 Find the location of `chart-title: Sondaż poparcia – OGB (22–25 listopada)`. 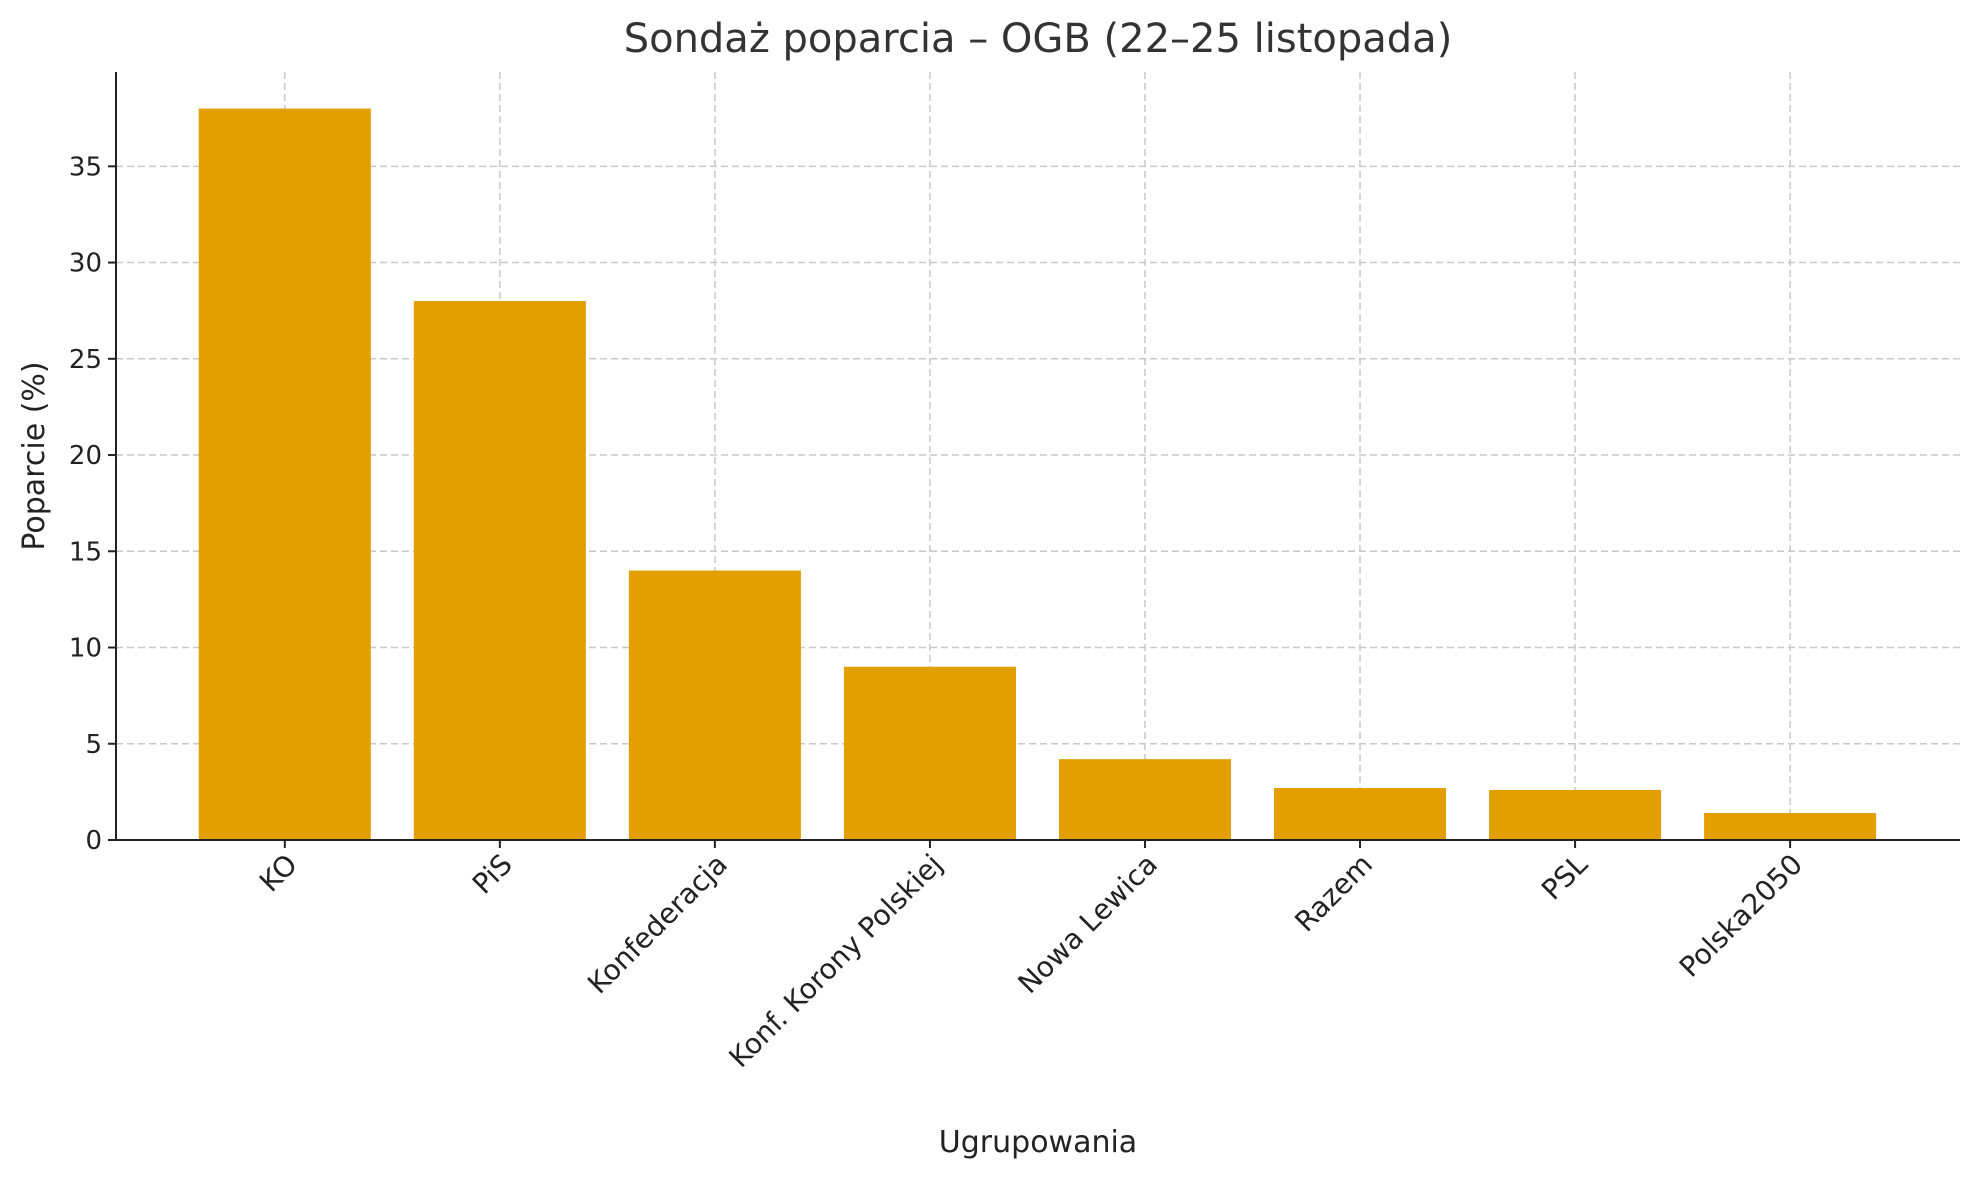

chart-title: Sondaż poparcia – OGB (22–25 listopada) is located at coordinates (1038, 39).